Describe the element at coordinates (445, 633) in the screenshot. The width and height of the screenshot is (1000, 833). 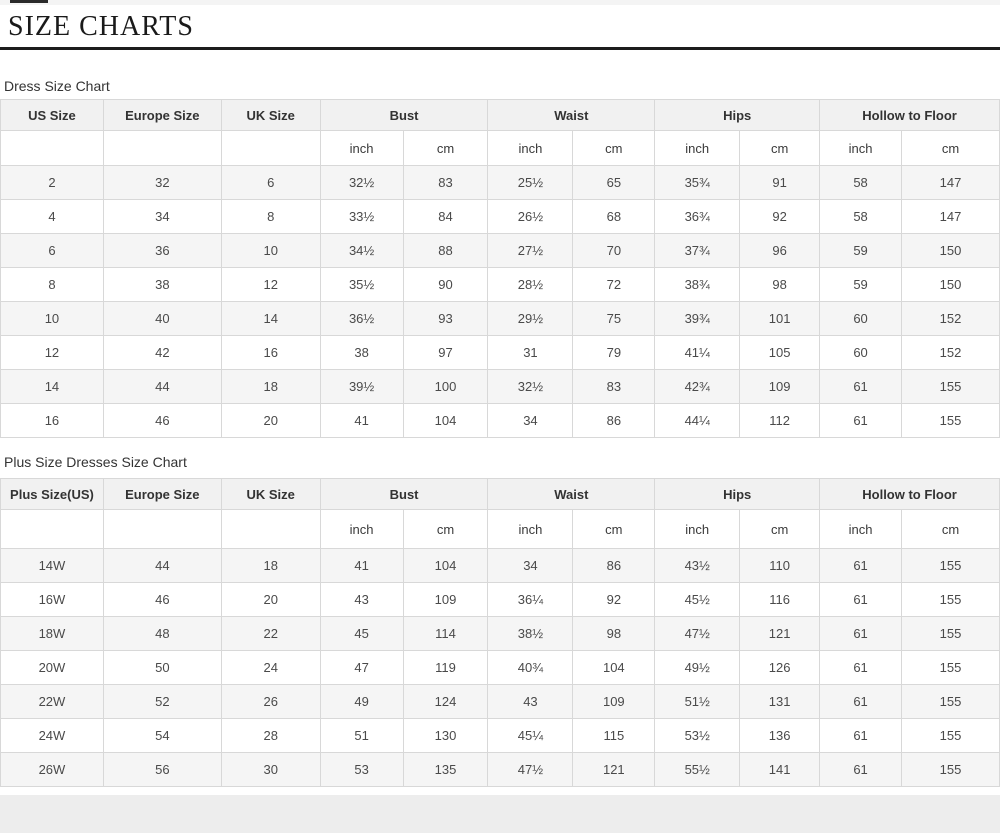
I see `table-cell: 114` at that location.